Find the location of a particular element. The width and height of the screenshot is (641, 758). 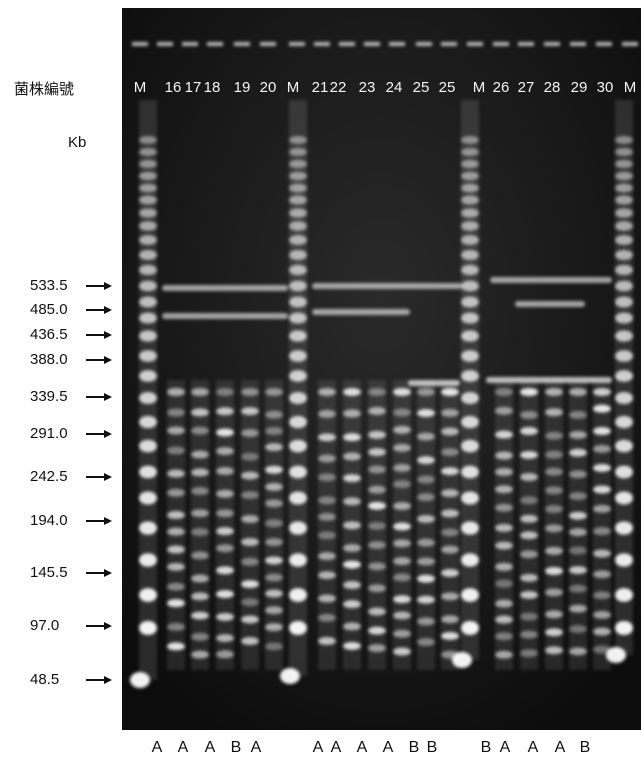

lane-label: 29 is located at coordinates (579, 87).